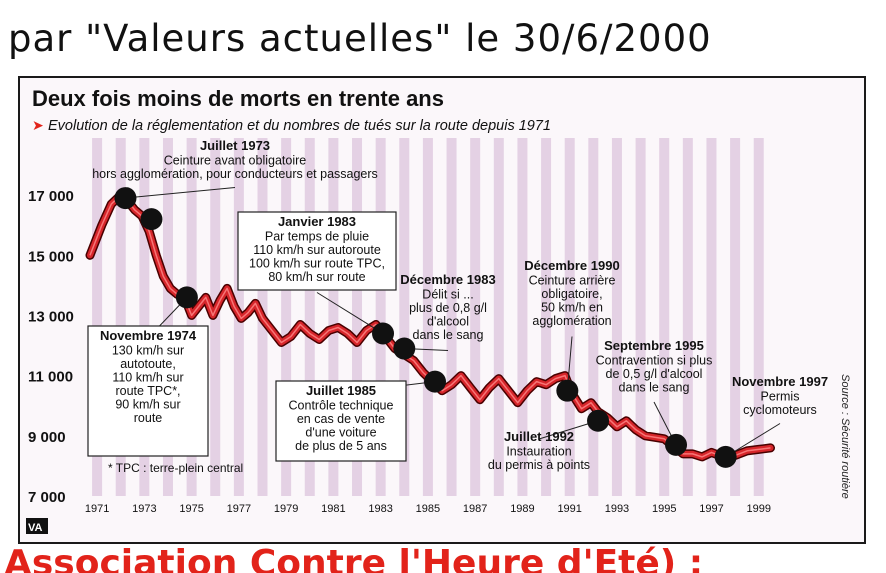  Describe the element at coordinates (522, 509) in the screenshot. I see `x-tick-label: 1989` at that location.